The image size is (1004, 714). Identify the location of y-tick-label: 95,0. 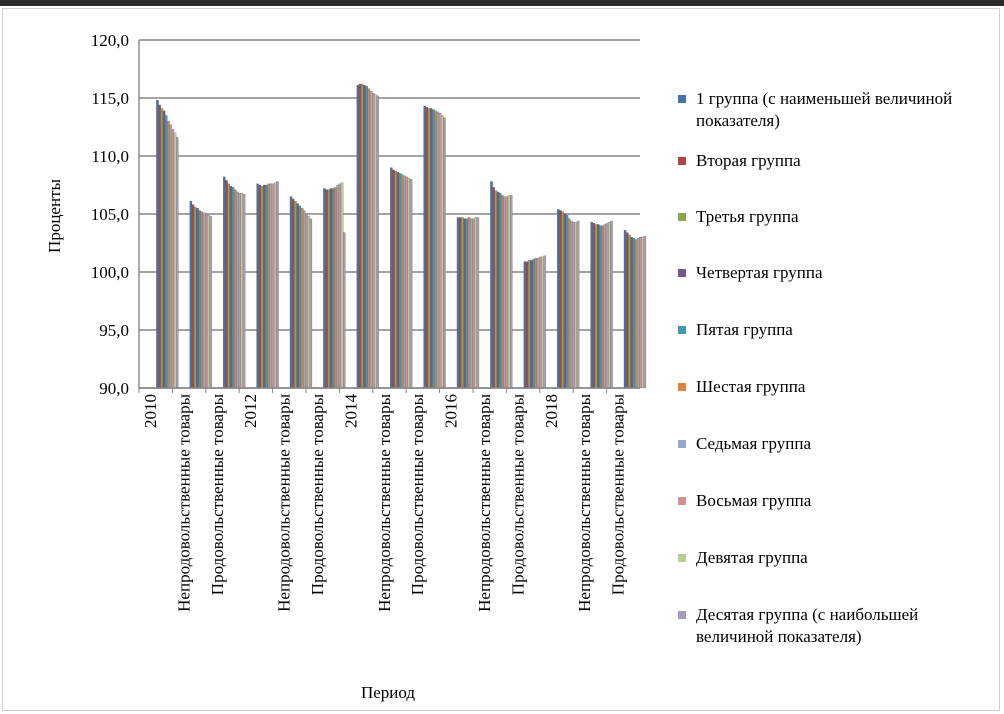
(114, 330).